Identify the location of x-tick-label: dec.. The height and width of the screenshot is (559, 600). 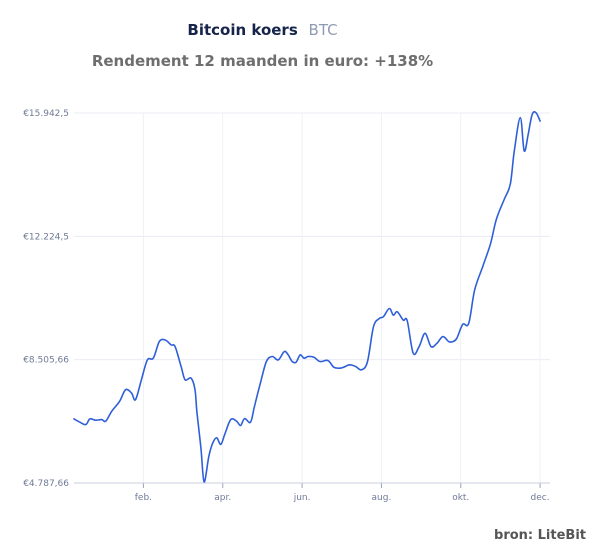
(540, 498).